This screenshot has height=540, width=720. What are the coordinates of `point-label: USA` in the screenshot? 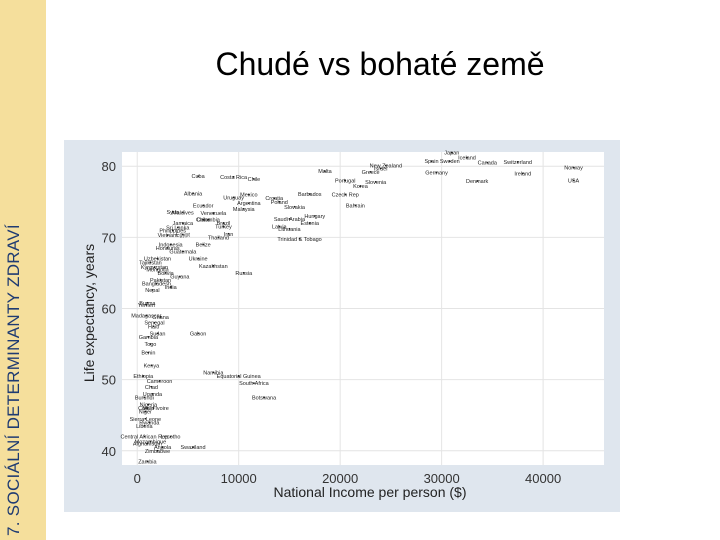 It's located at (574, 181).